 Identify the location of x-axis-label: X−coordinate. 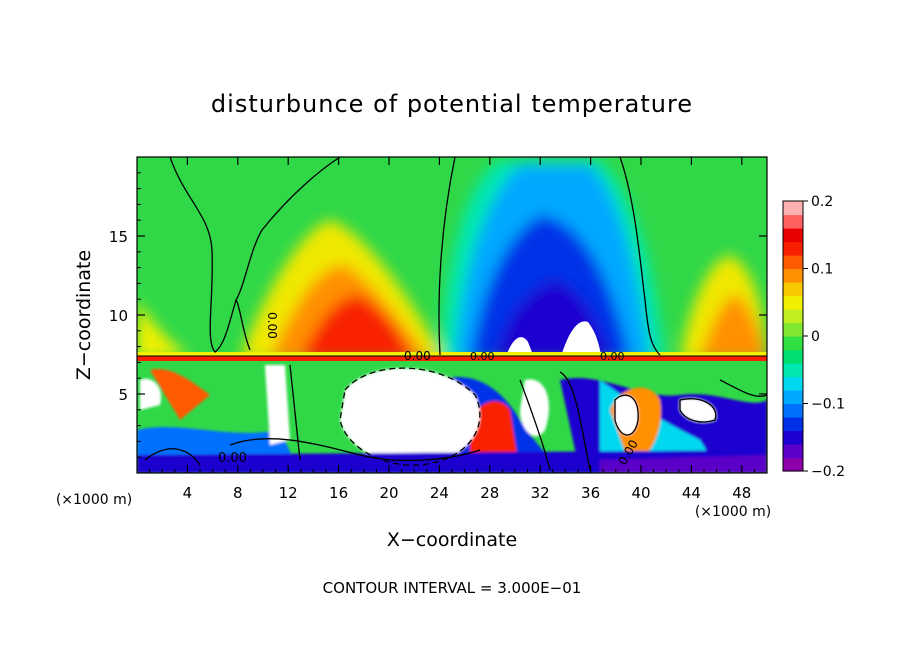
(452, 540).